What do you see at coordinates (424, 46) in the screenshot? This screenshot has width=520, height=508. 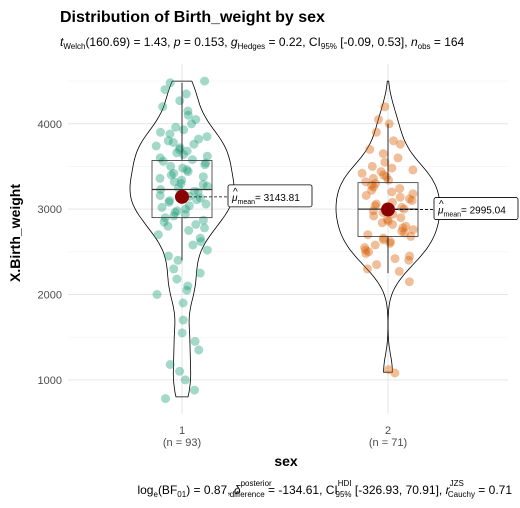 I see `subtitle-n-sub: obs` at bounding box center [424, 46].